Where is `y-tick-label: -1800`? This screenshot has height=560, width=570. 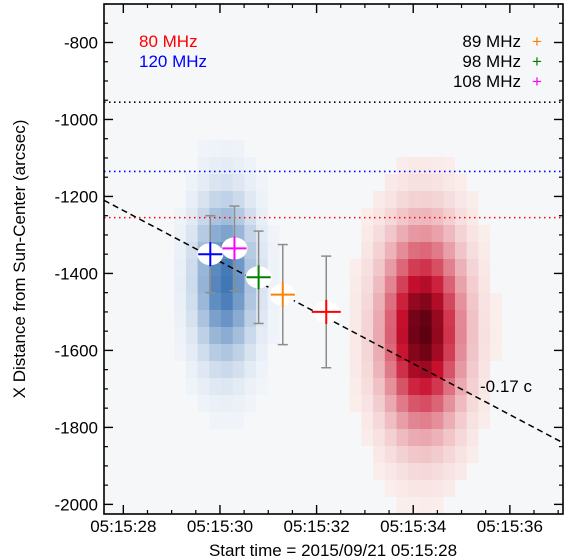
y-tick-label: -1800 is located at coordinates (76, 427).